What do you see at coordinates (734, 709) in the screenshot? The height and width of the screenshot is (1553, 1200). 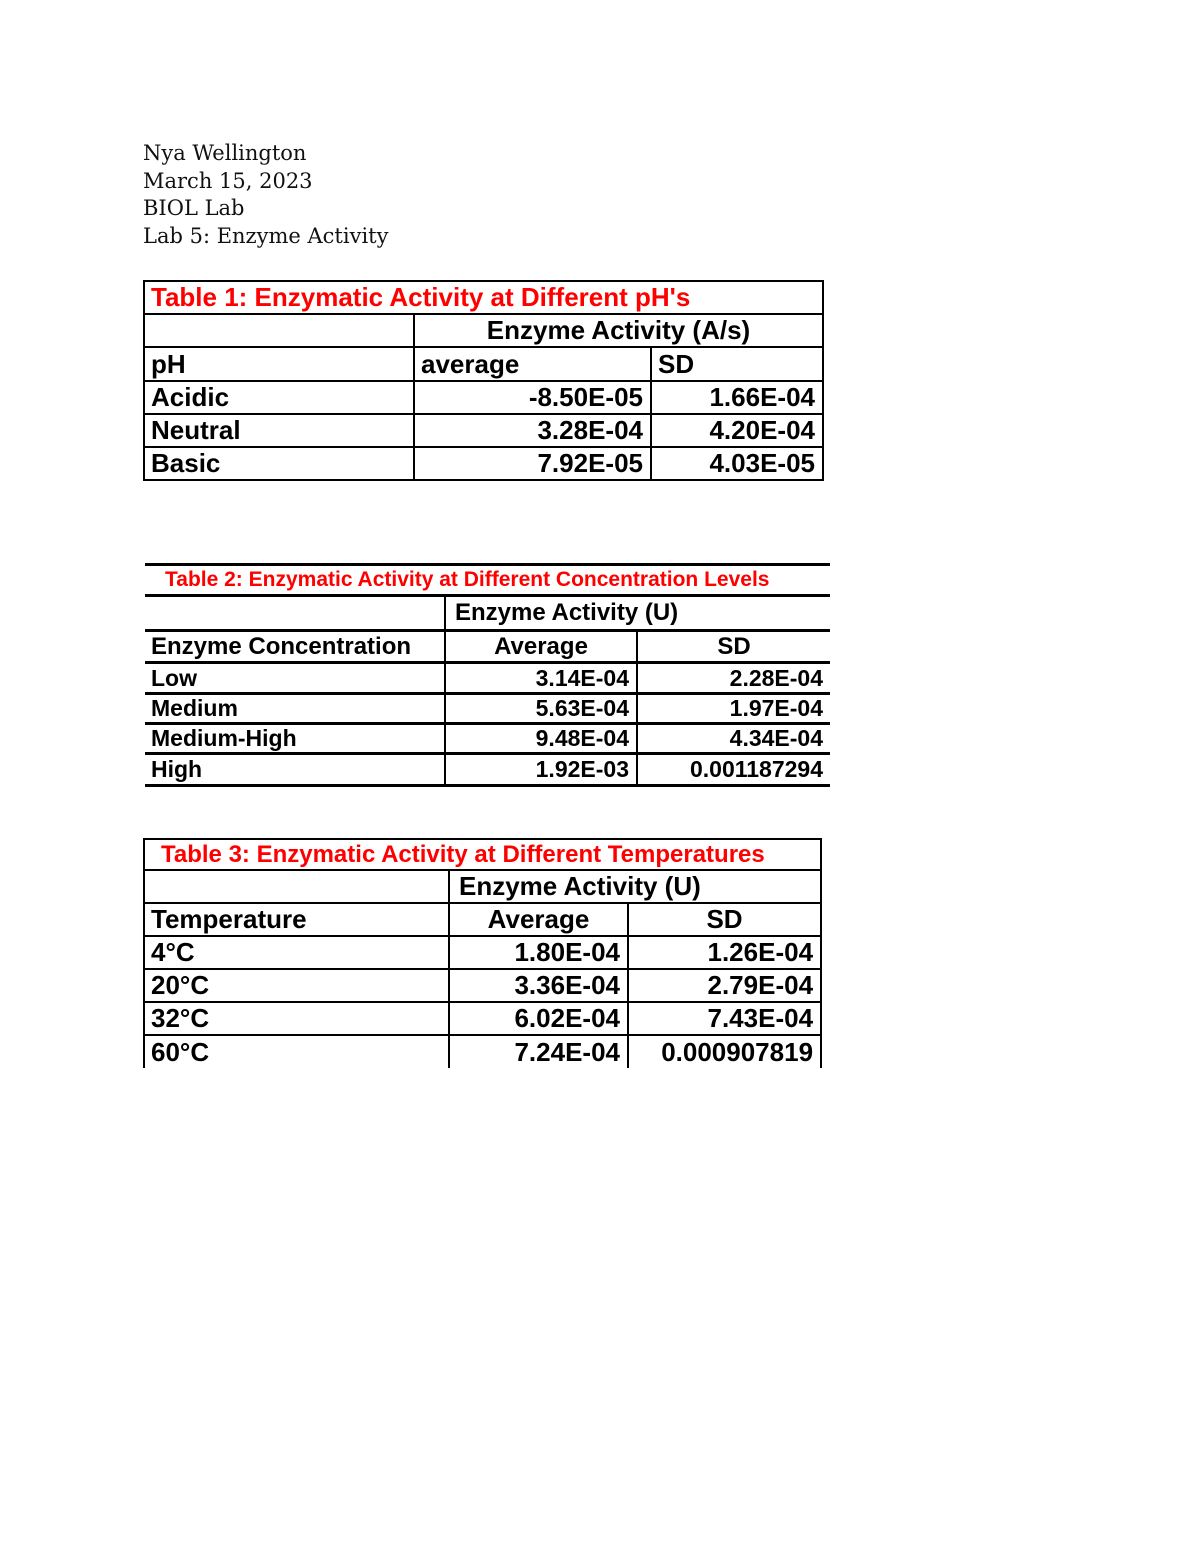 I see `cell-sd: 1.97E-04` at bounding box center [734, 709].